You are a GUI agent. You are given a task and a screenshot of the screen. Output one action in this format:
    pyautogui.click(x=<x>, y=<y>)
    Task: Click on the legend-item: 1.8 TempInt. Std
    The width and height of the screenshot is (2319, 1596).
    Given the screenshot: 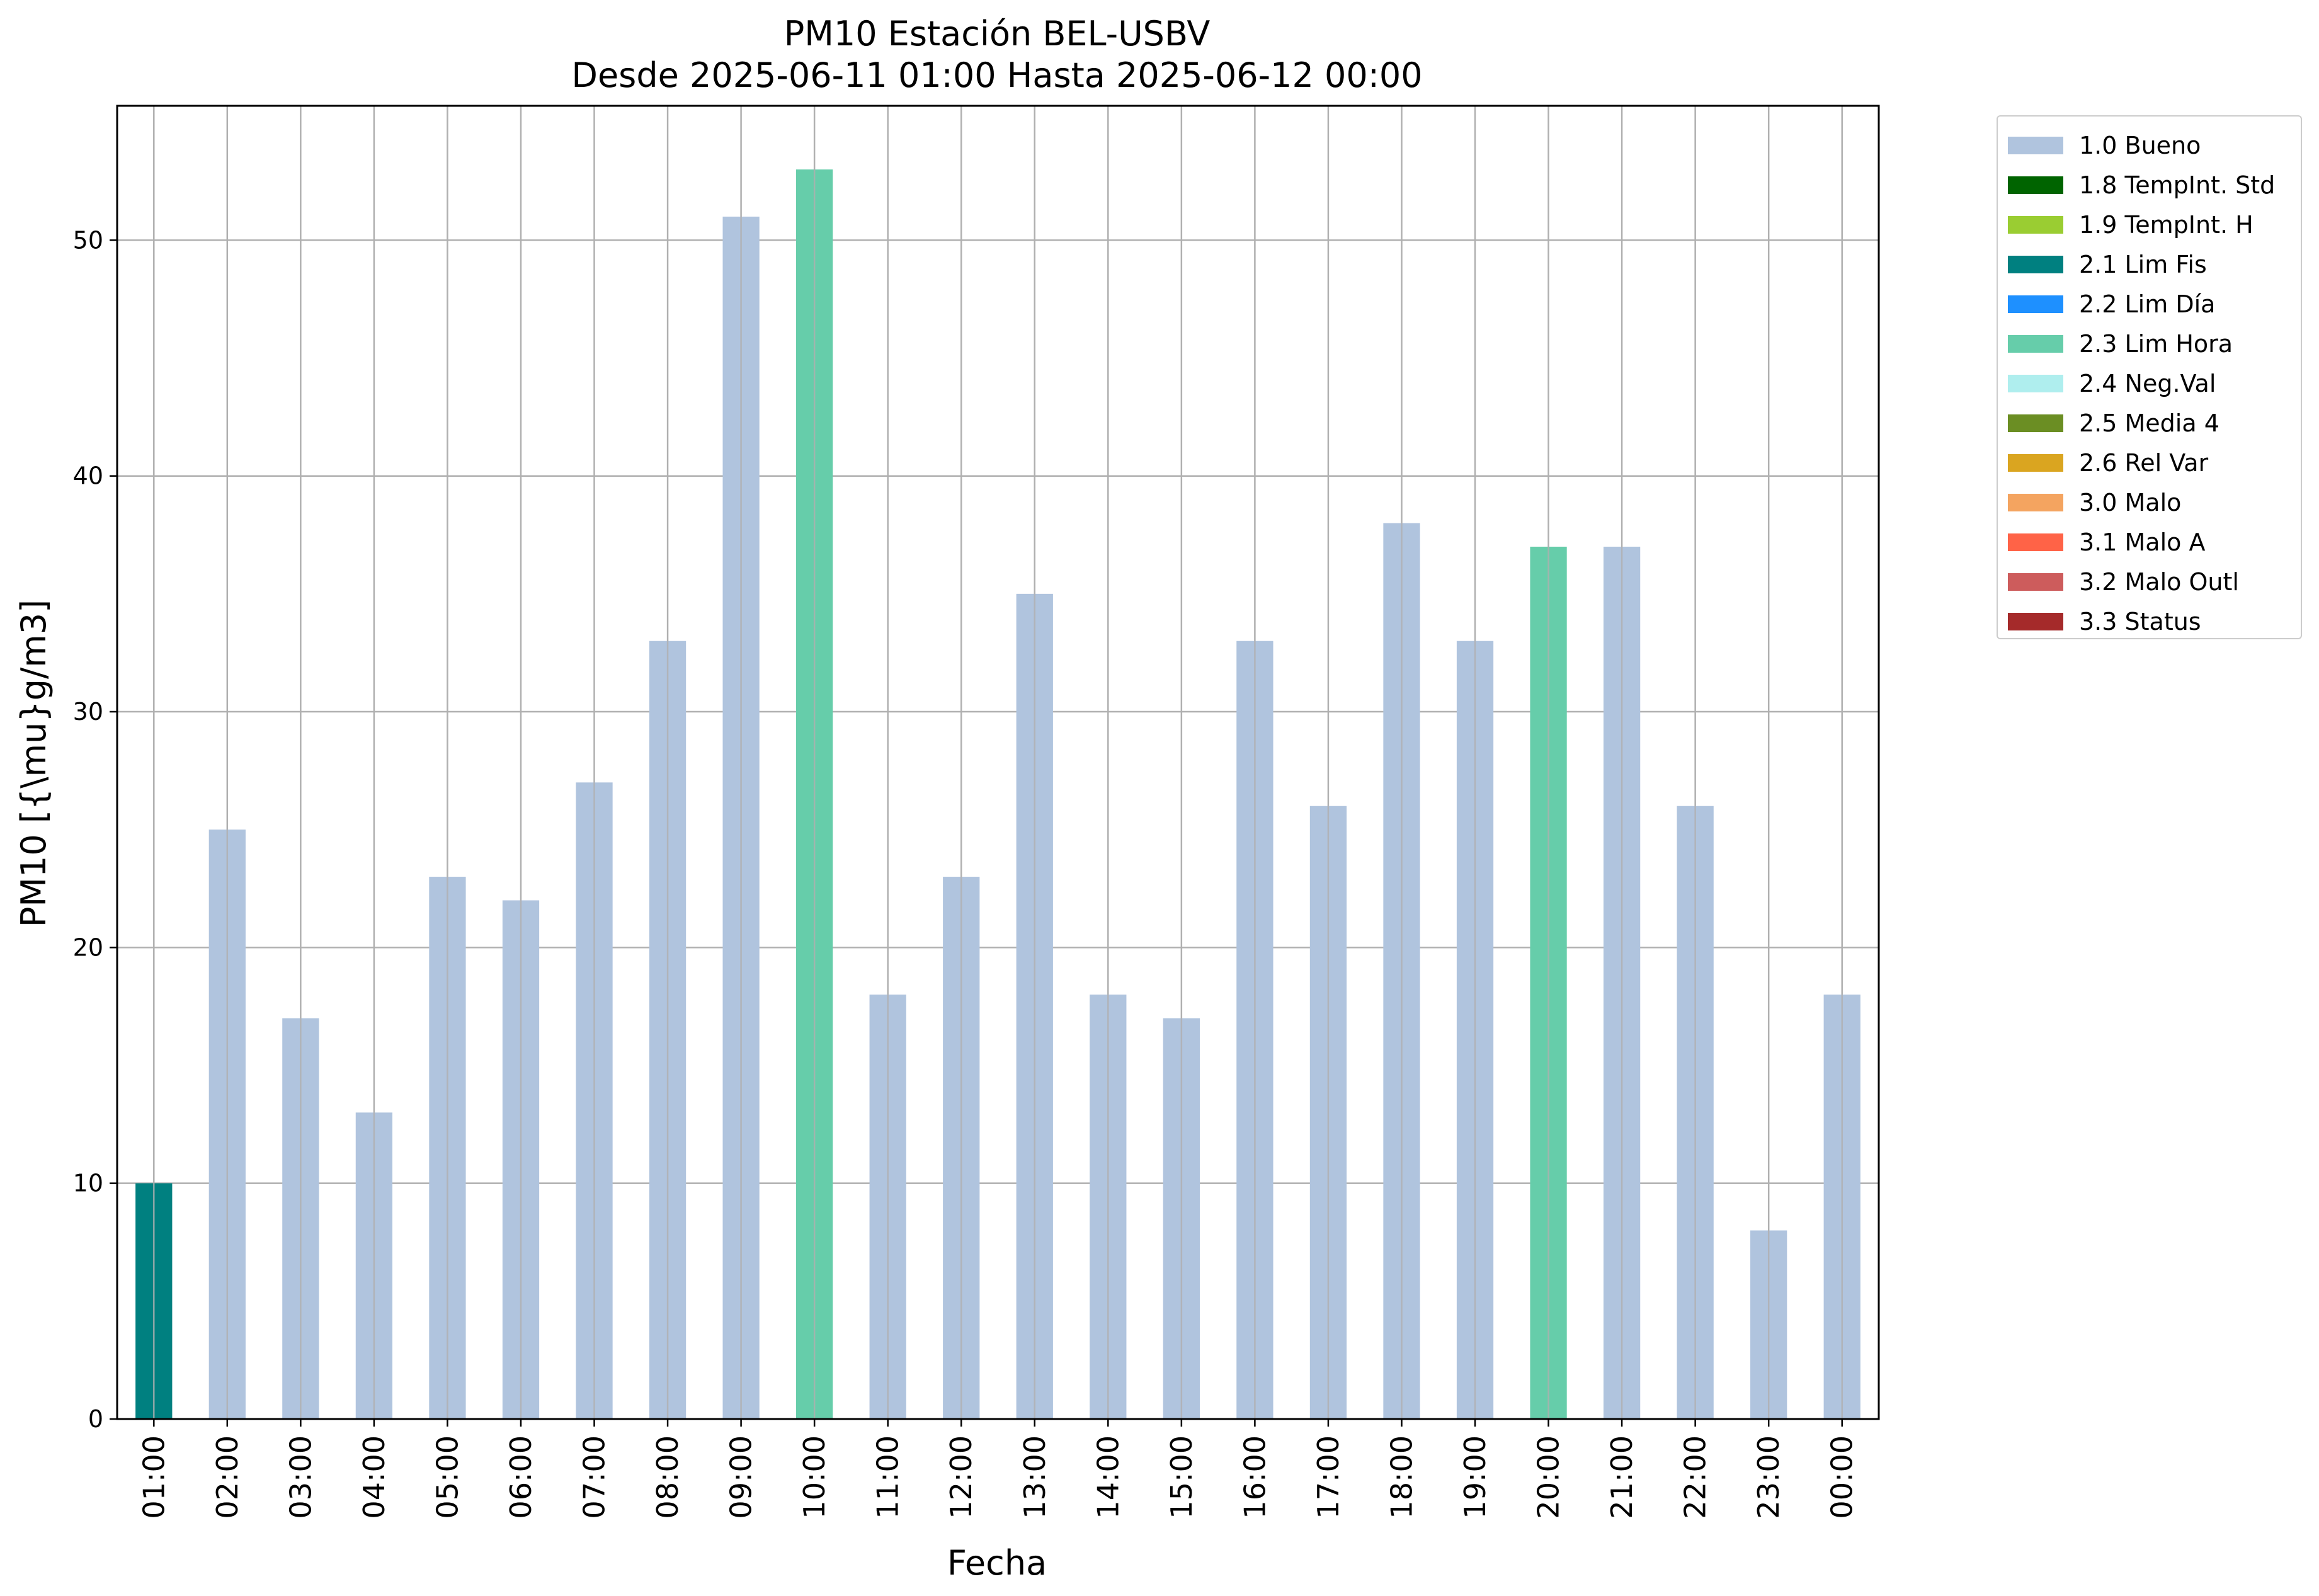 What is the action you would take?
    pyautogui.click(x=2149, y=183)
    